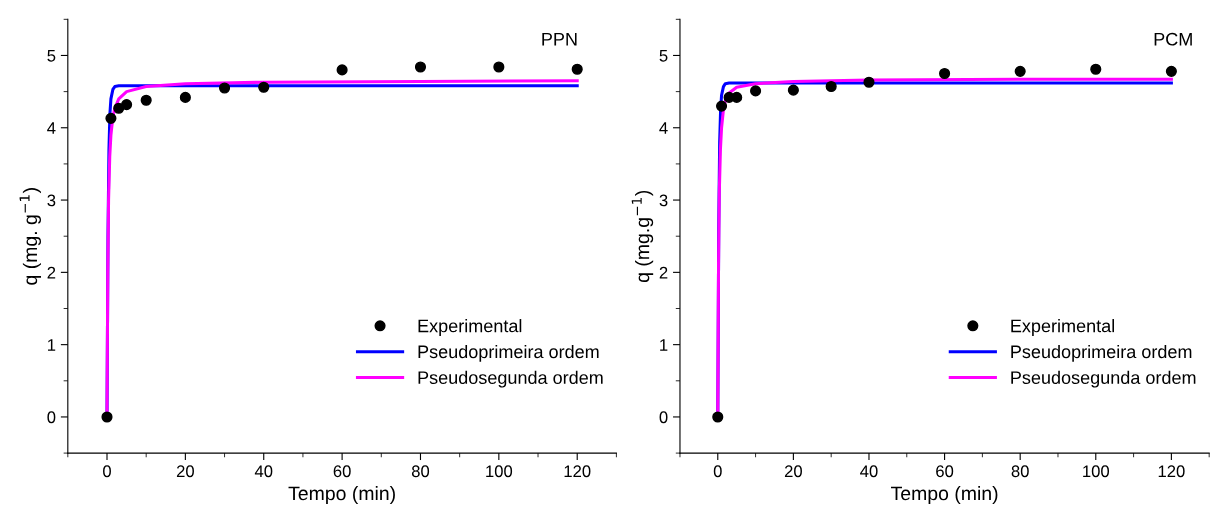 This screenshot has height=522, width=1211. Describe the element at coordinates (30, 236) in the screenshot. I see `y-axis-title: q (mg. g$^{−1}$)` at that location.